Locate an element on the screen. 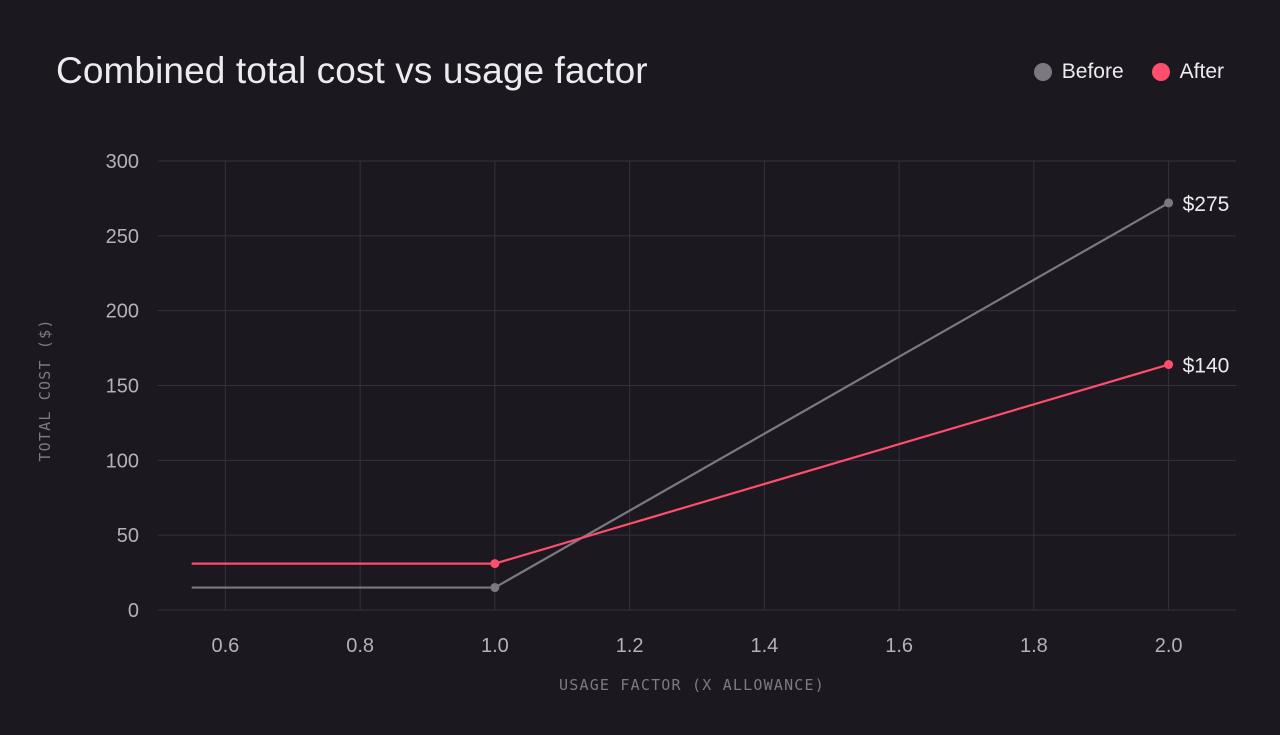 The width and height of the screenshot is (1280, 735). legend: Before After is located at coordinates (1128, 72).